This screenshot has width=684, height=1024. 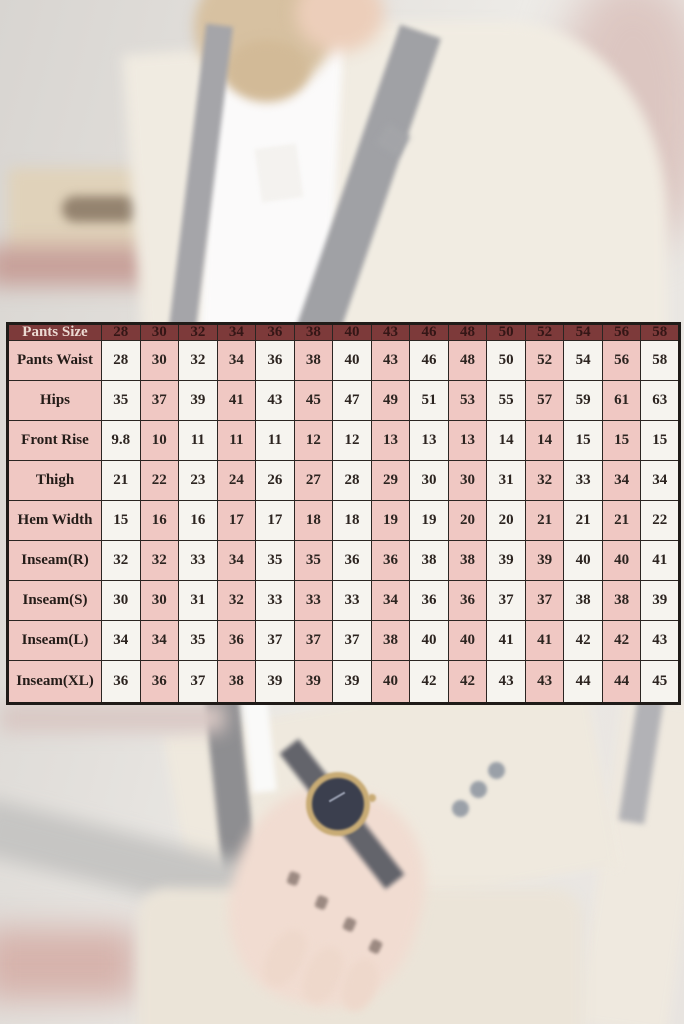 I want to click on column-header-size: 28, so click(x=121, y=332).